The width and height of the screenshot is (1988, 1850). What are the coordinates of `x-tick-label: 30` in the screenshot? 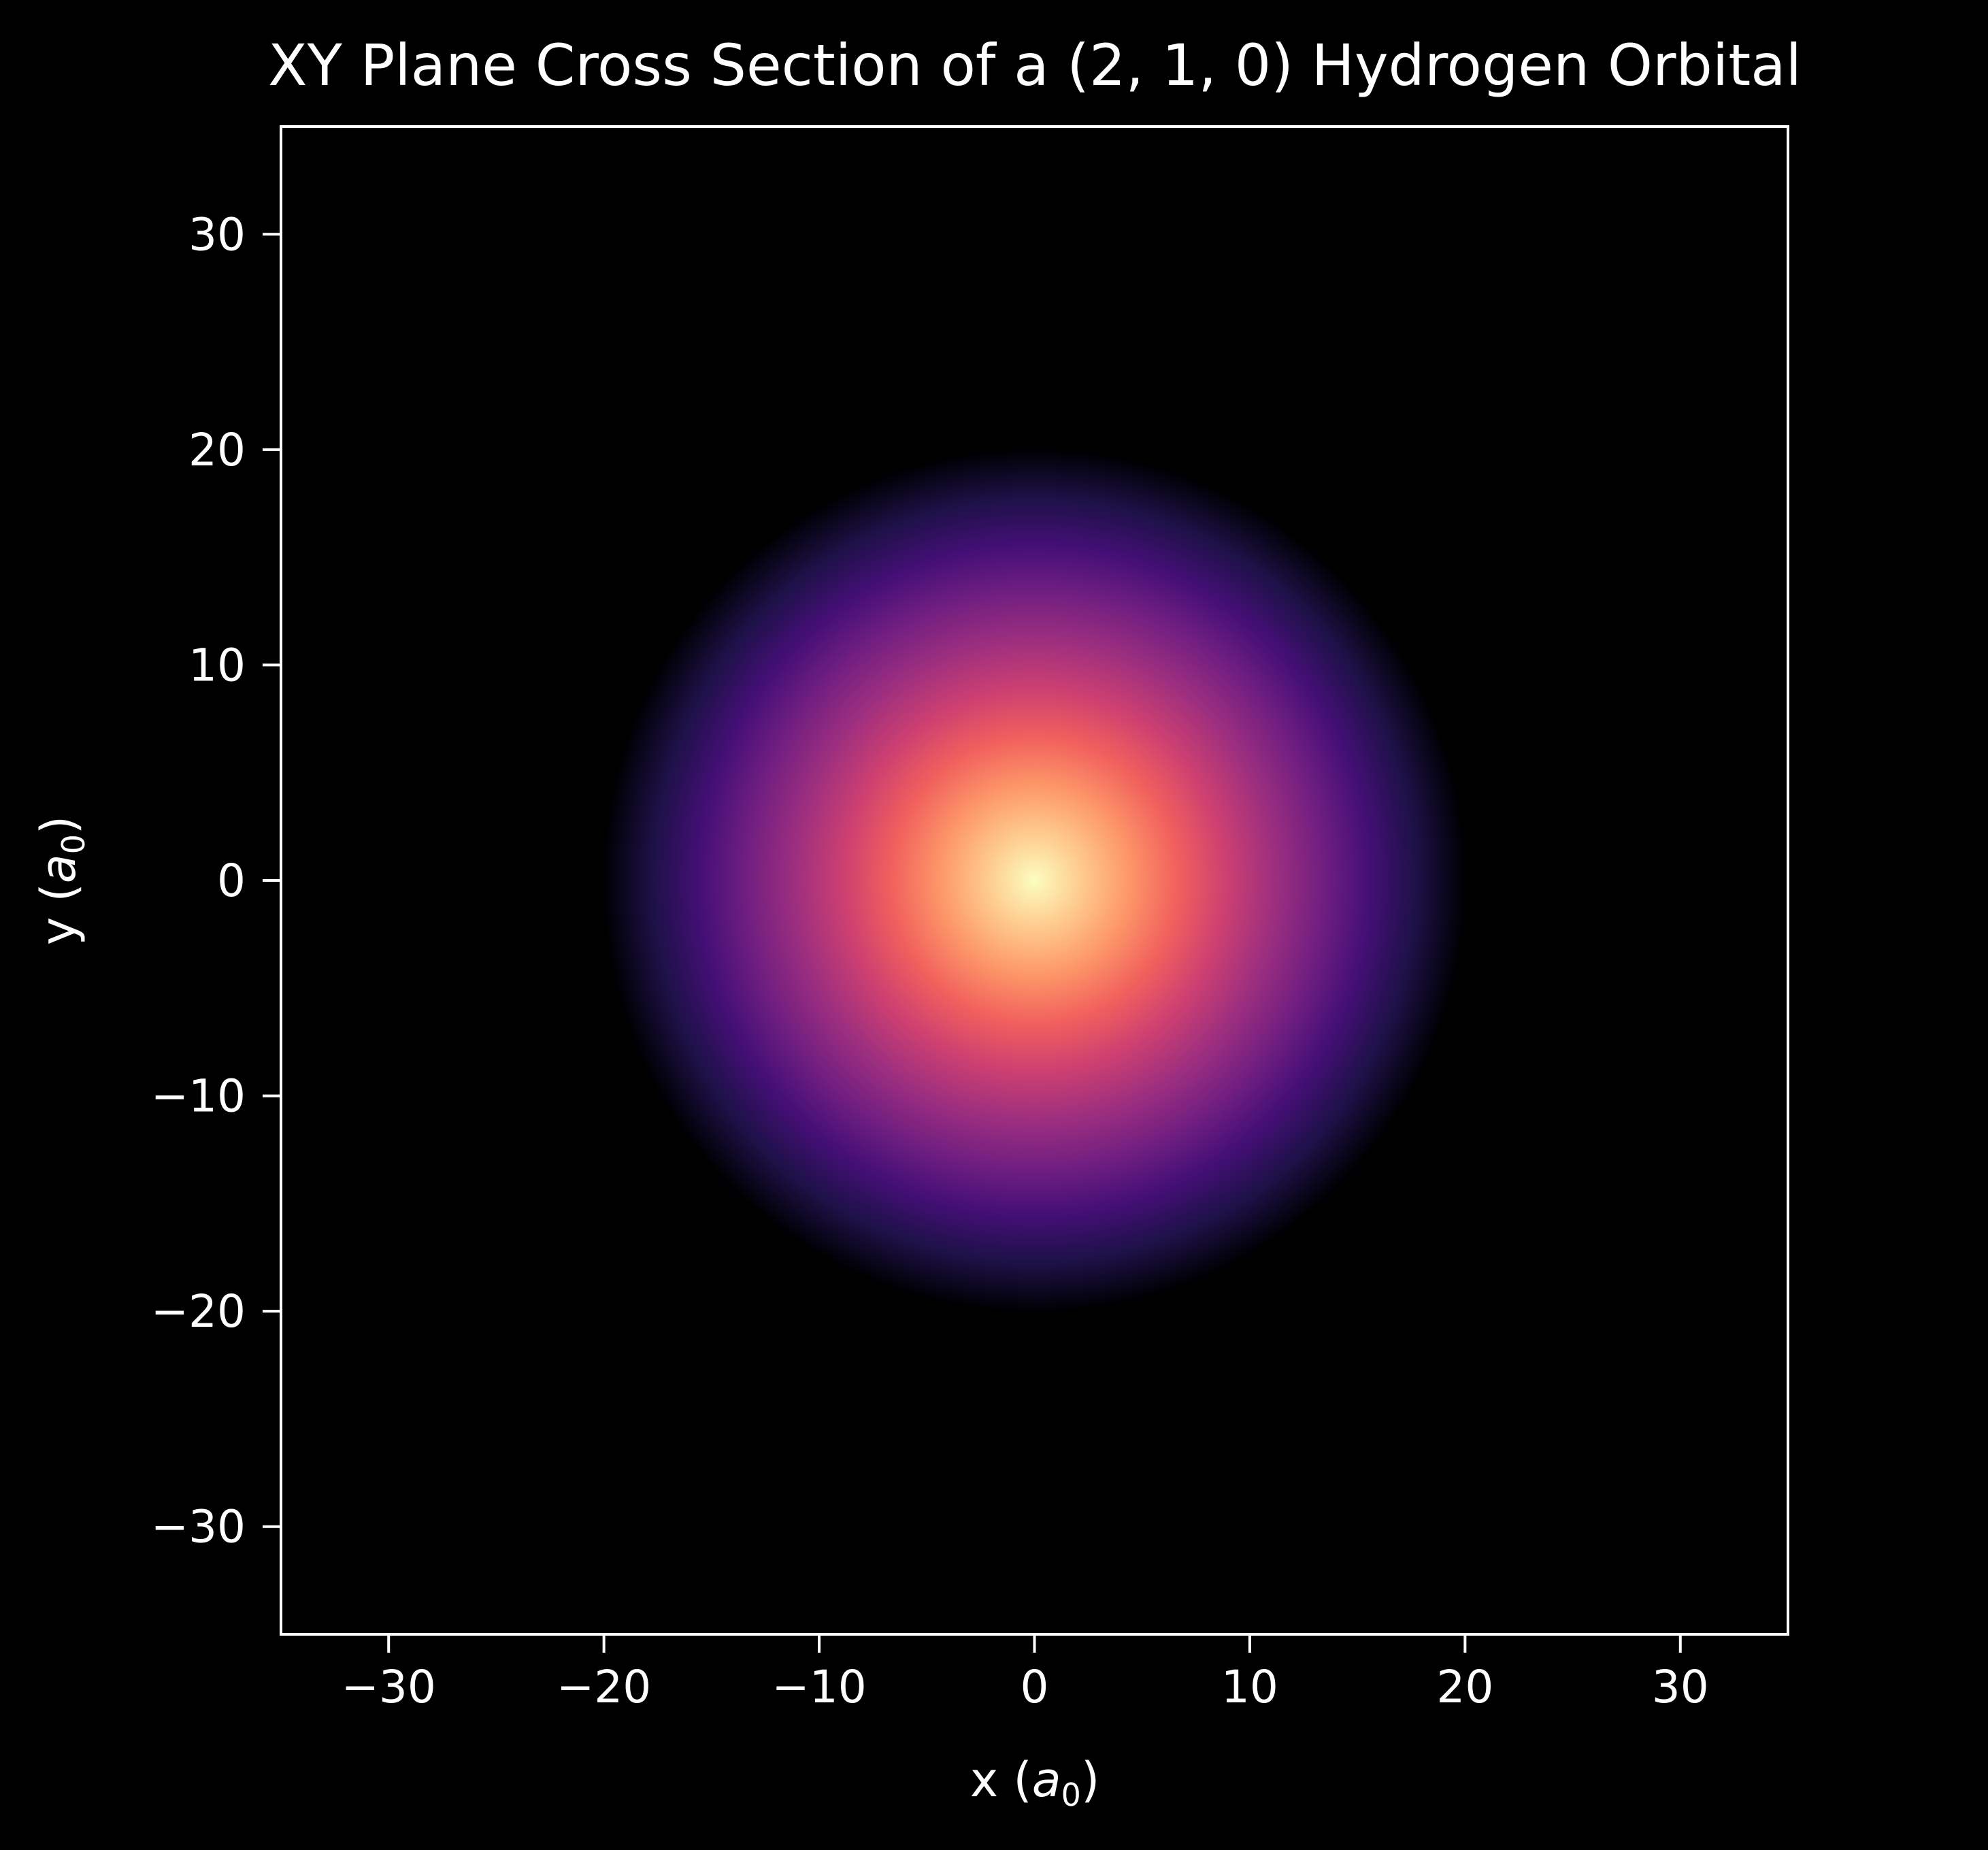 It's located at (1680, 1687).